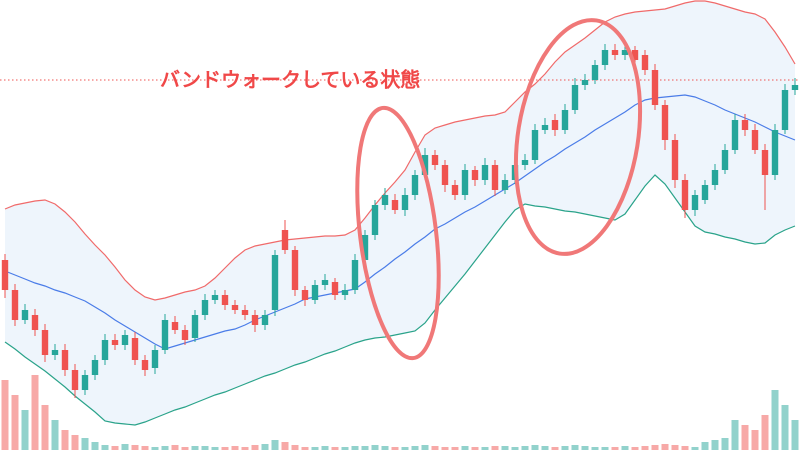 This screenshot has height=450, width=800. I want to click on highlight-ellipse, so click(578, 137).